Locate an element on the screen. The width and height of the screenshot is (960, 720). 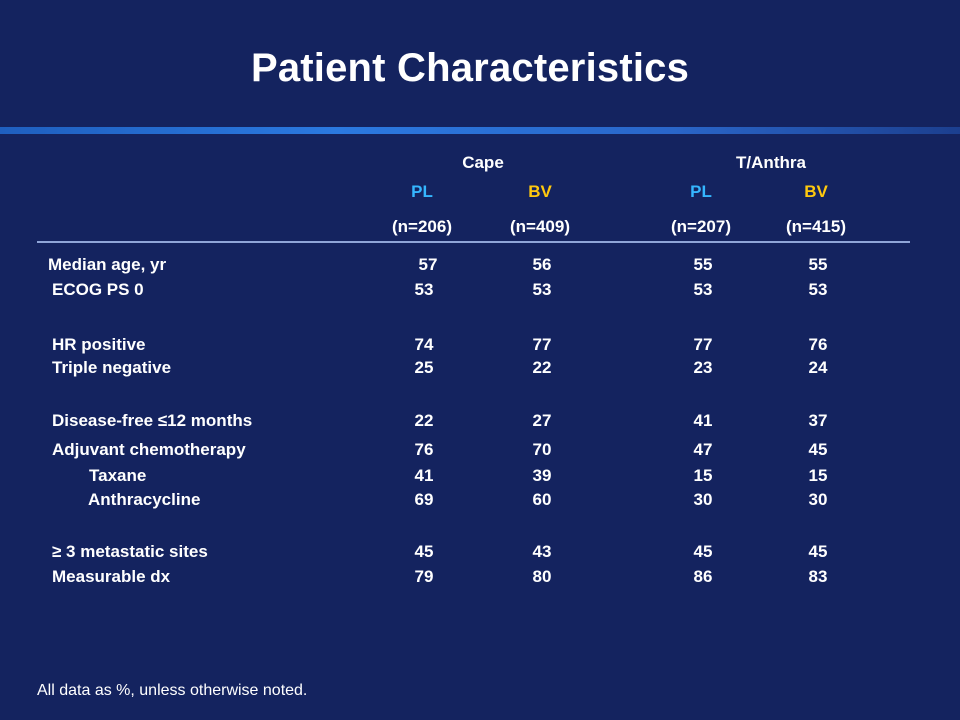
cell-tanthra-bv: 76 is located at coordinates (818, 344).